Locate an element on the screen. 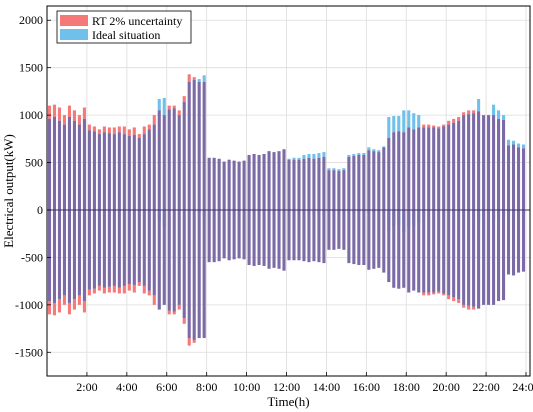 This screenshot has height=412, width=533. x-tick-label: 8:00 is located at coordinates (206, 387).